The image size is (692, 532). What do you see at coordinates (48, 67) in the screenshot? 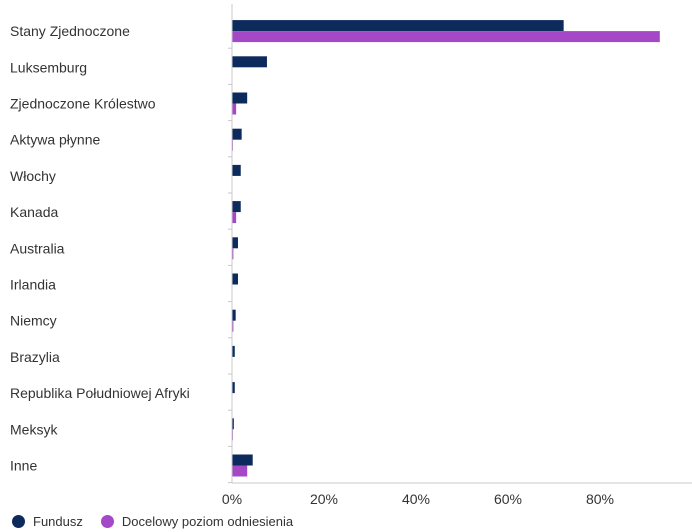
I see `category-label-luksemburg: Luksemburg` at bounding box center [48, 67].